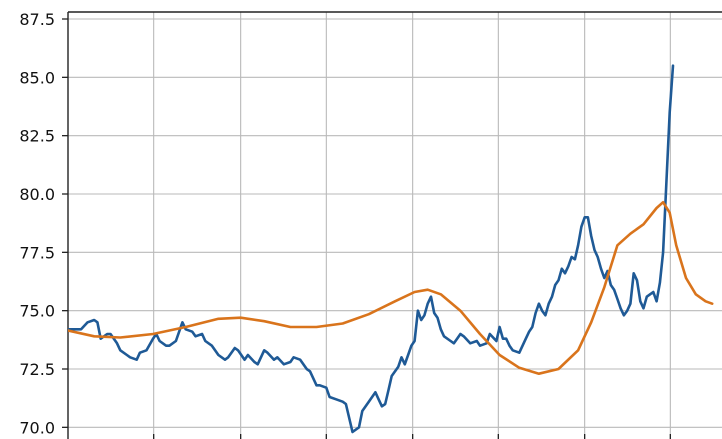  I want to click on y-tick-label: 87.5, so click(37, 19).